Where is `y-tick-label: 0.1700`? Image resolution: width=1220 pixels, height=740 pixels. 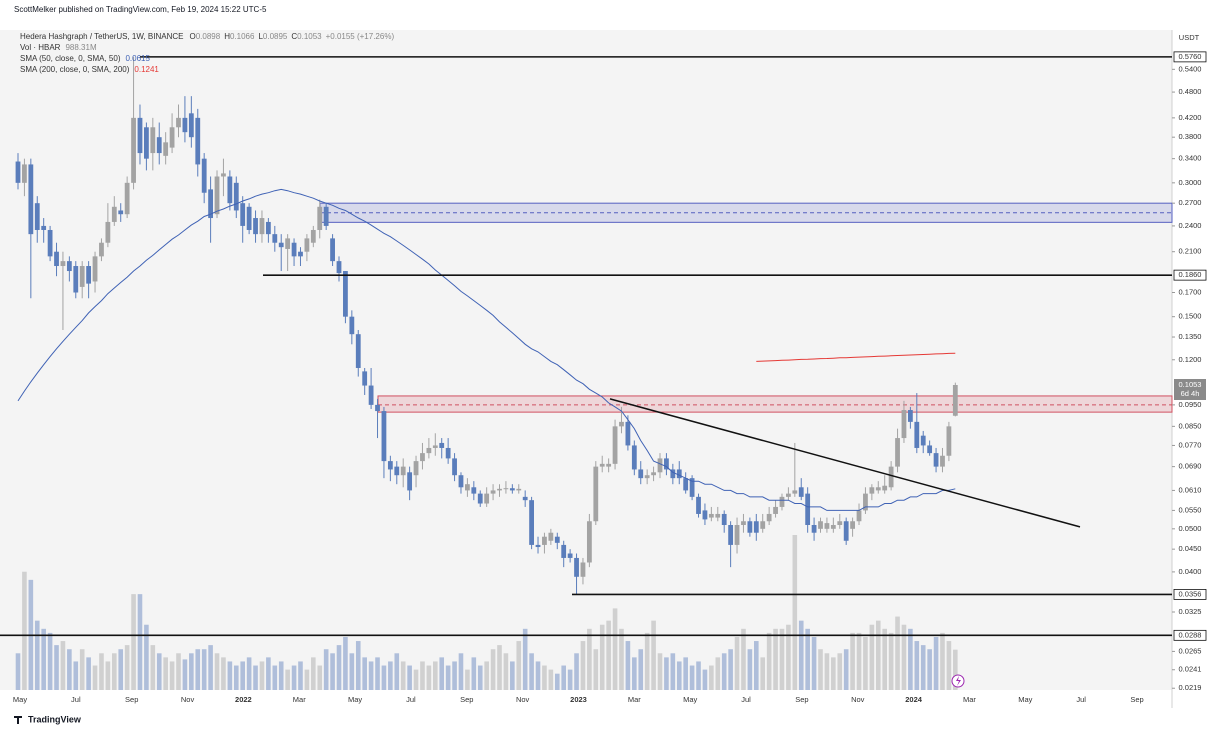
y-tick-label: 0.1700 is located at coordinates (1190, 291).